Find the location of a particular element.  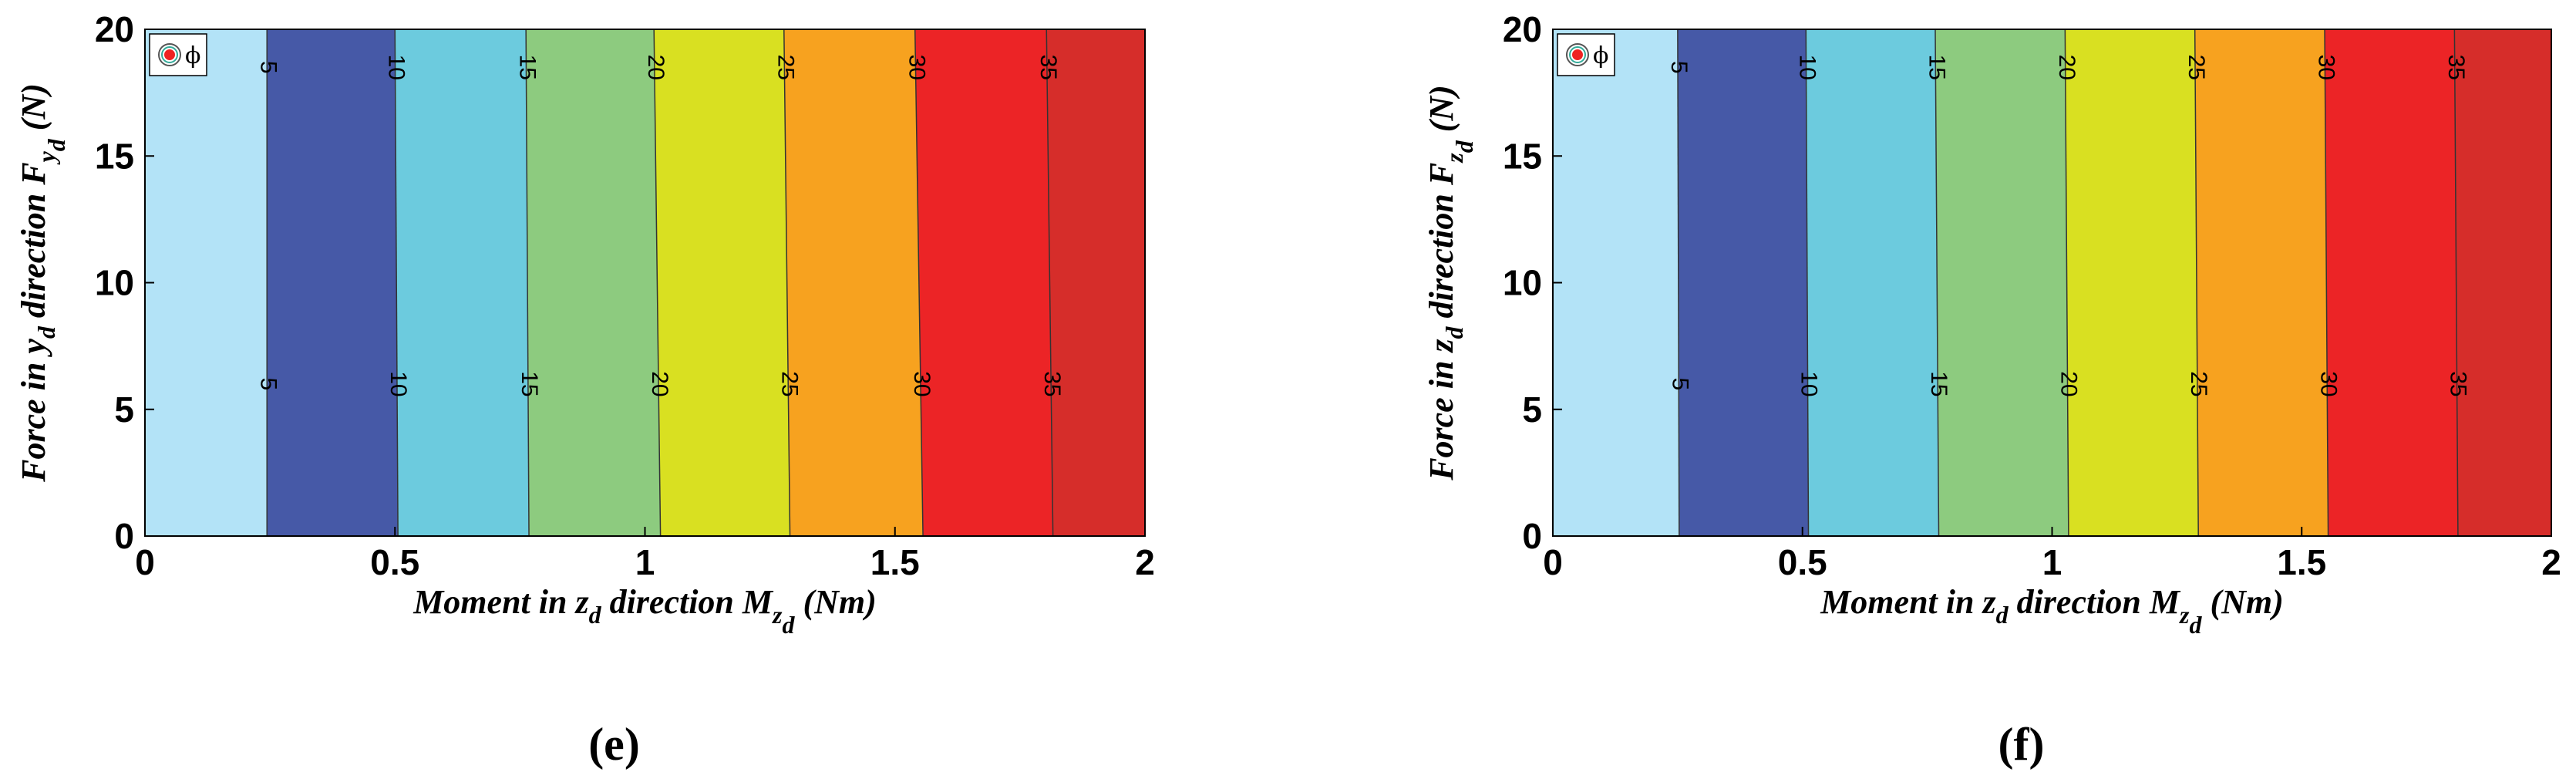

x-axis-label-part: direction M is located at coordinates (687, 602).